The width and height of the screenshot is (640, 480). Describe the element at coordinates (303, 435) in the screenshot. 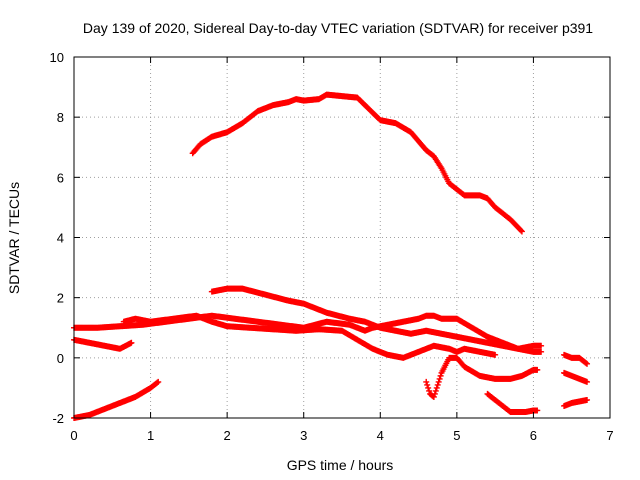

I see `x-tick-label: 3` at that location.